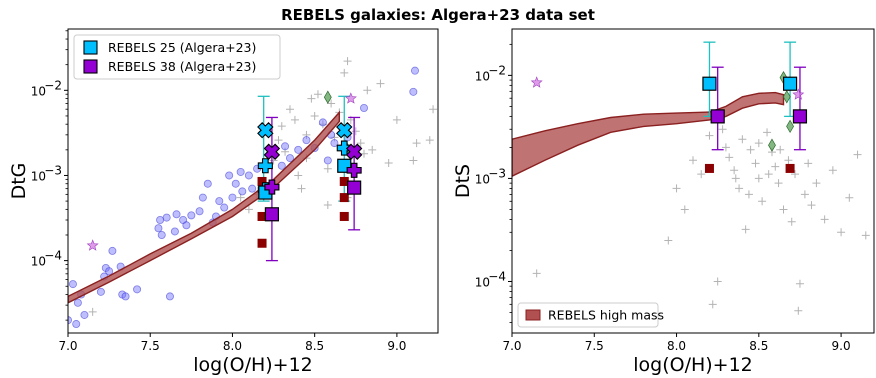  Describe the element at coordinates (314, 346) in the screenshot. I see `x-tick-label: 8.5` at that location.